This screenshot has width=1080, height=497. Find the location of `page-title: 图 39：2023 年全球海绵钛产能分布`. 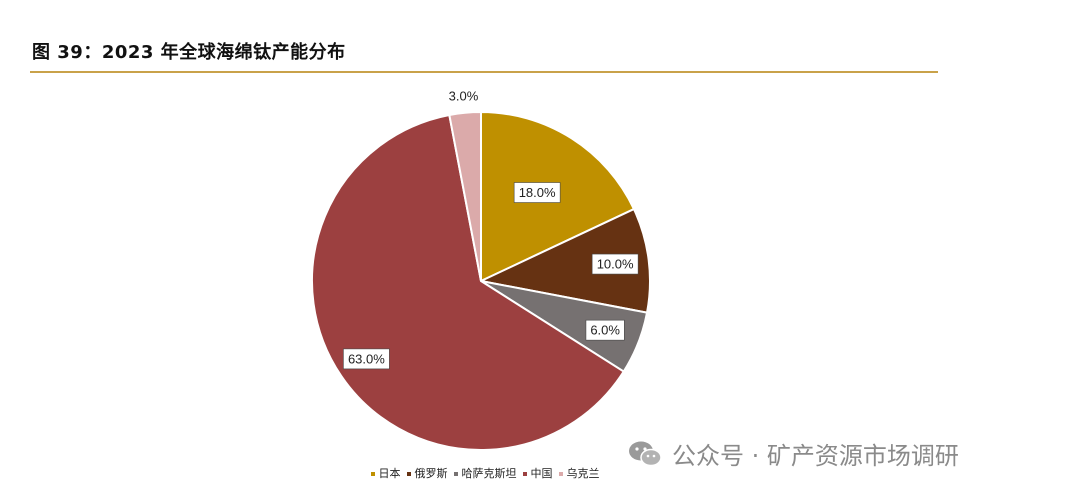

page-title: 图 39：2023 年全球海绵钛产能分布 is located at coordinates (189, 52).